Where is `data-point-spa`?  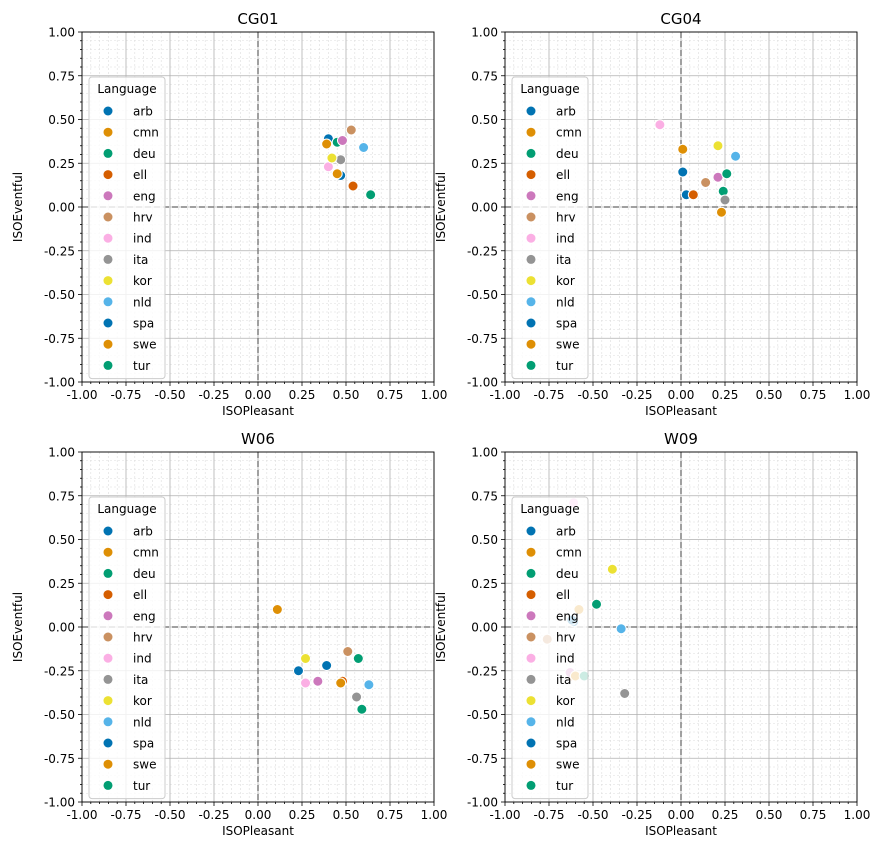 data-point-spa is located at coordinates (298, 671).